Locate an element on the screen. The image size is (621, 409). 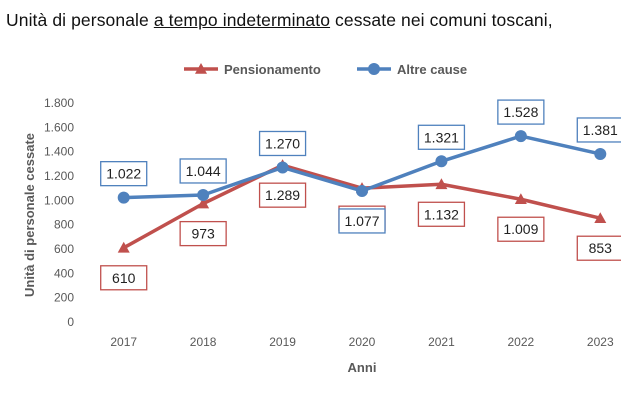
y-tick-label: 800 is located at coordinates (64, 225).